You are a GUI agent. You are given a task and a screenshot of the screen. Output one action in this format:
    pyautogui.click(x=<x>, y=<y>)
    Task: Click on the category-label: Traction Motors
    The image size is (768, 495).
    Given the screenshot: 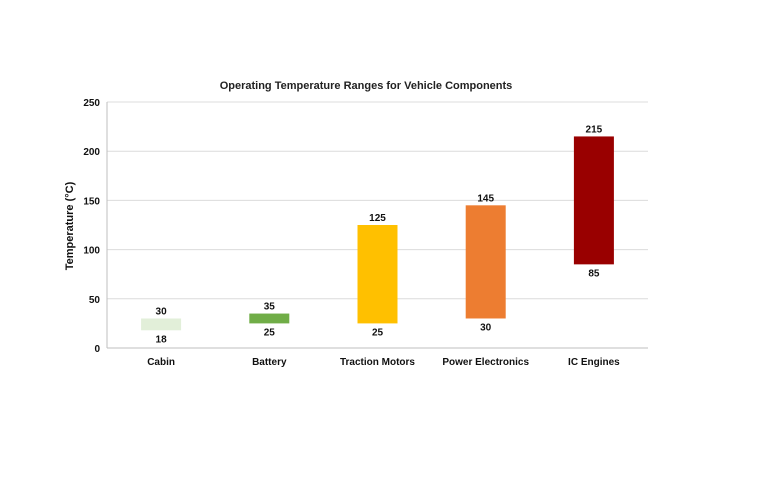 What is the action you would take?
    pyautogui.click(x=377, y=362)
    